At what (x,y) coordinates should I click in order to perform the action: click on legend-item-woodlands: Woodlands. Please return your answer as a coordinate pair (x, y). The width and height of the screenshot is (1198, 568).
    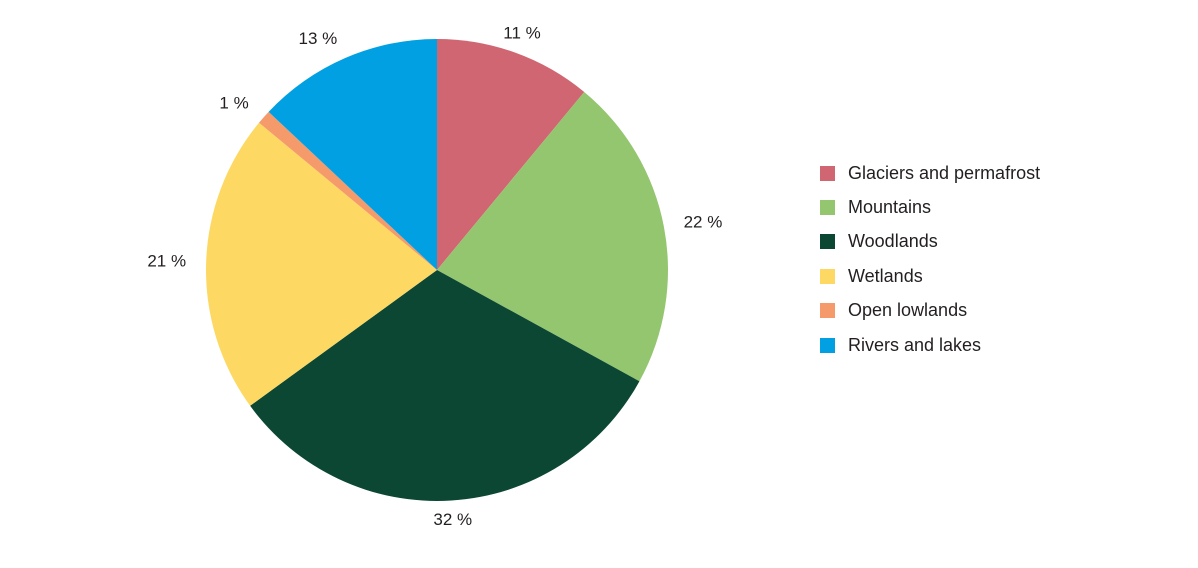
    Looking at the image, I should click on (930, 242).